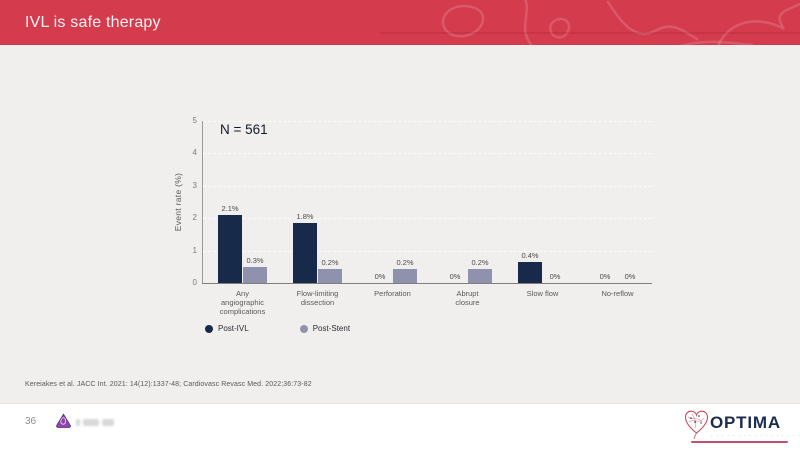 This screenshot has width=800, height=450. Describe the element at coordinates (233, 328) in the screenshot. I see `legend-label: Post-IVL` at that location.